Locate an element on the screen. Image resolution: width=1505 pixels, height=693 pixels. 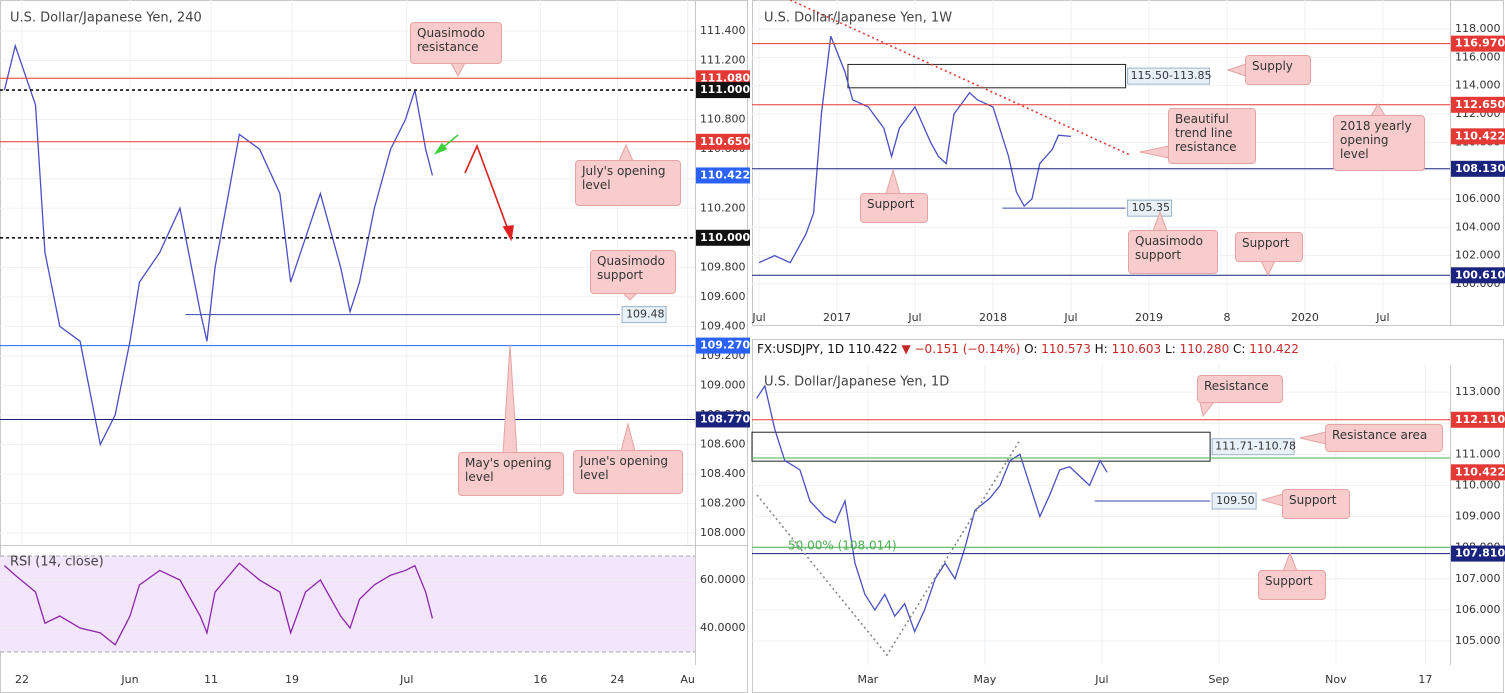
level-label: 109.48 is located at coordinates (645, 314).